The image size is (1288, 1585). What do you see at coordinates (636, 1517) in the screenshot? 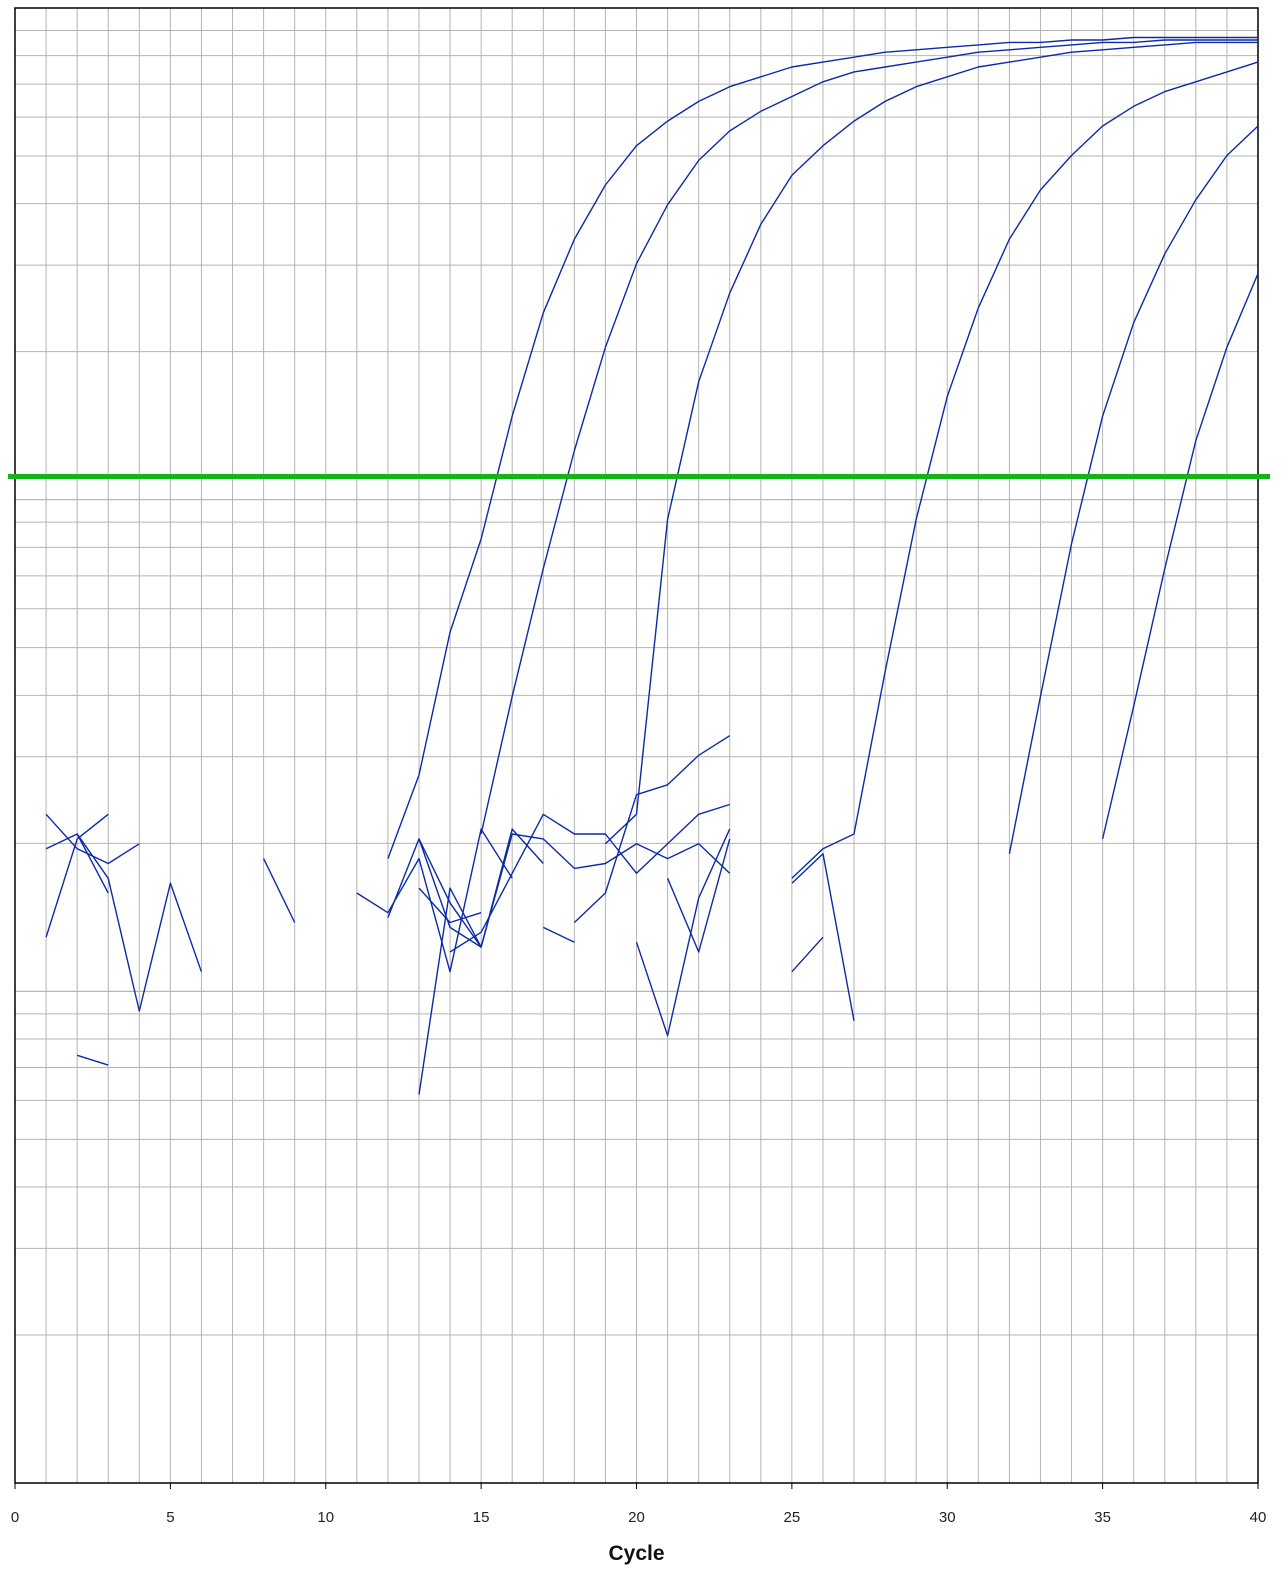
I see `x-tick-label: 20` at bounding box center [636, 1517].